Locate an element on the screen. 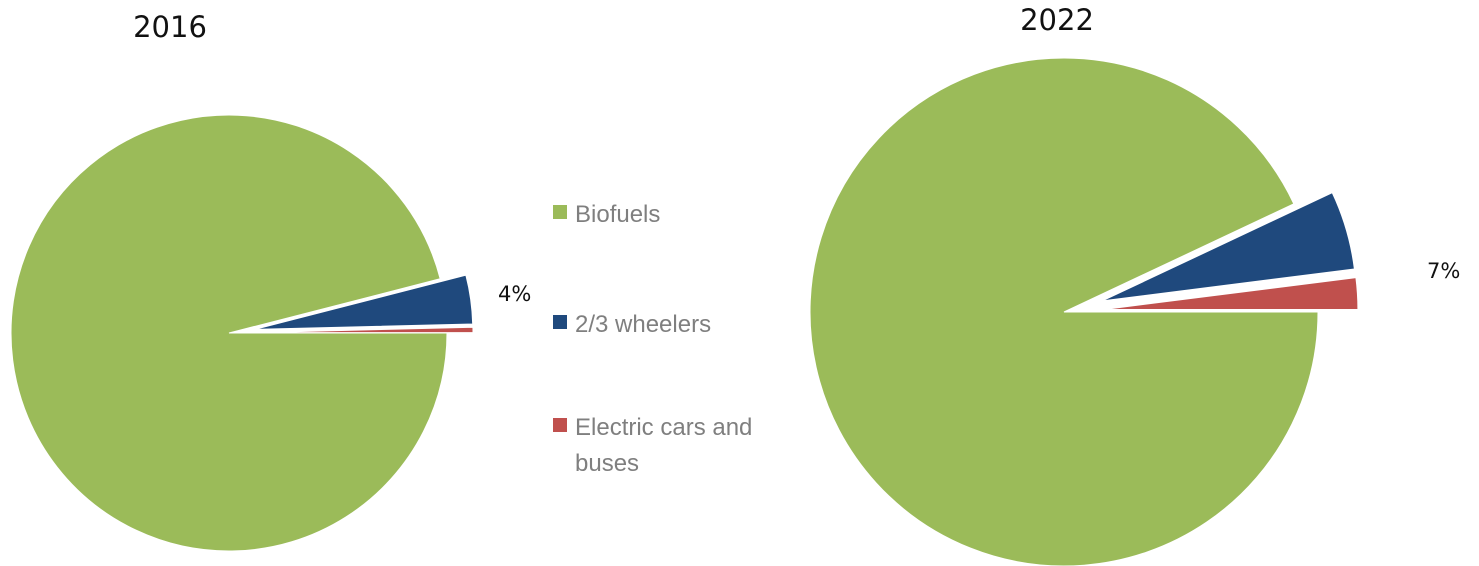 Image resolution: width=1479 pixels, height=566 pixels. legend-item-2-3-wheelers: 2/3 wheelers is located at coordinates (632, 324).